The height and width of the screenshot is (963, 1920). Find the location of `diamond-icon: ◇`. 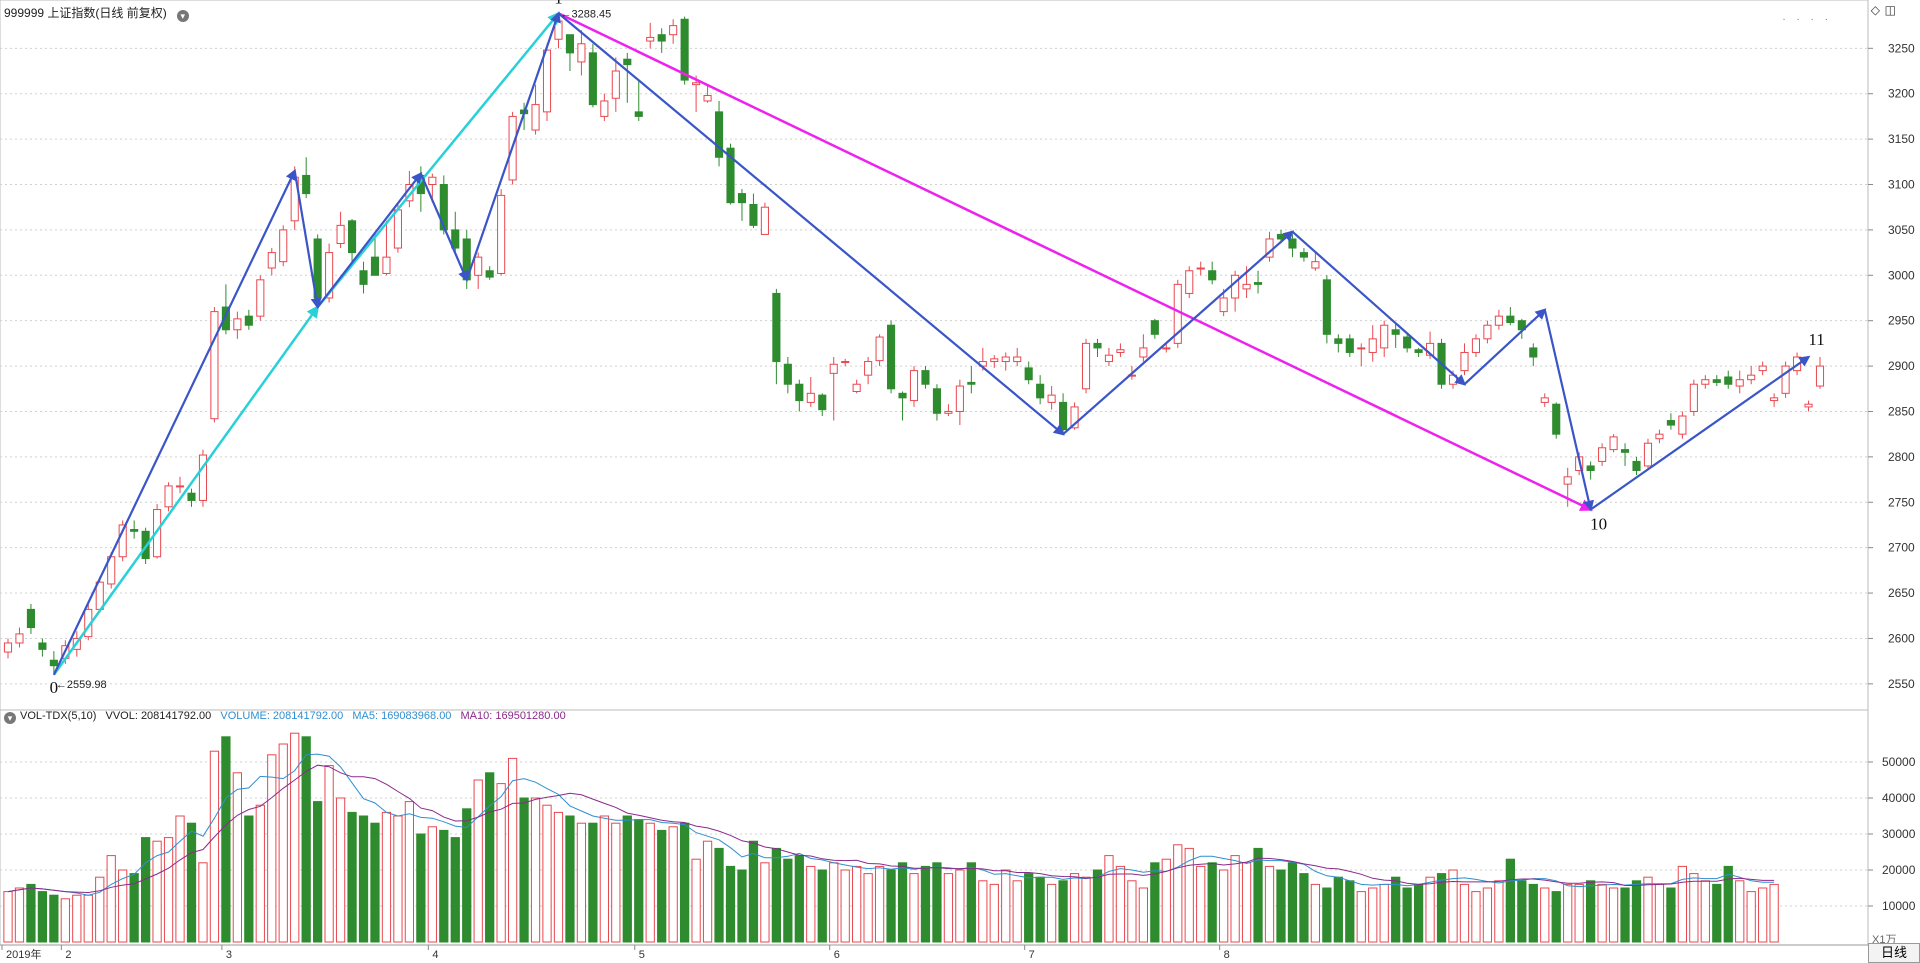

diamond-icon: ◇ is located at coordinates (1875, 10).